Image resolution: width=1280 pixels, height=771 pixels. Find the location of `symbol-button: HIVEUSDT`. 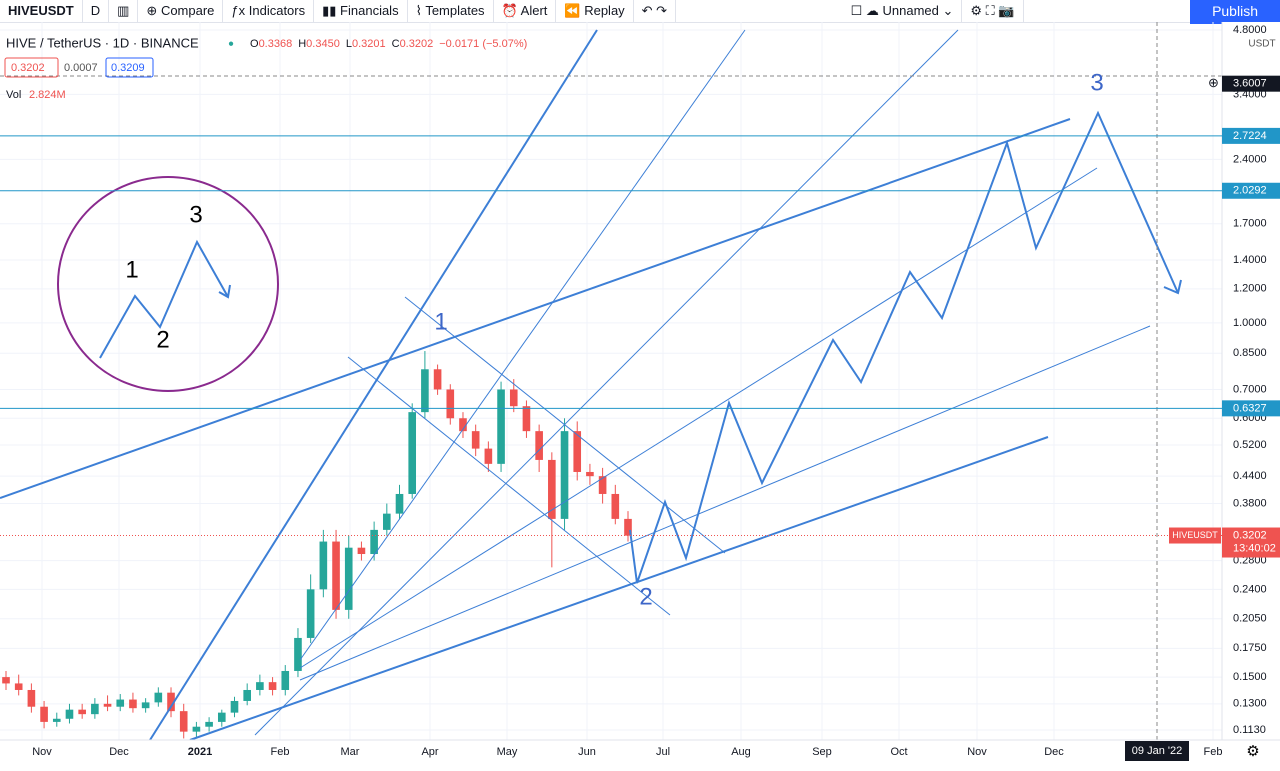

symbol-button: HIVEUSDT is located at coordinates (41, 11).